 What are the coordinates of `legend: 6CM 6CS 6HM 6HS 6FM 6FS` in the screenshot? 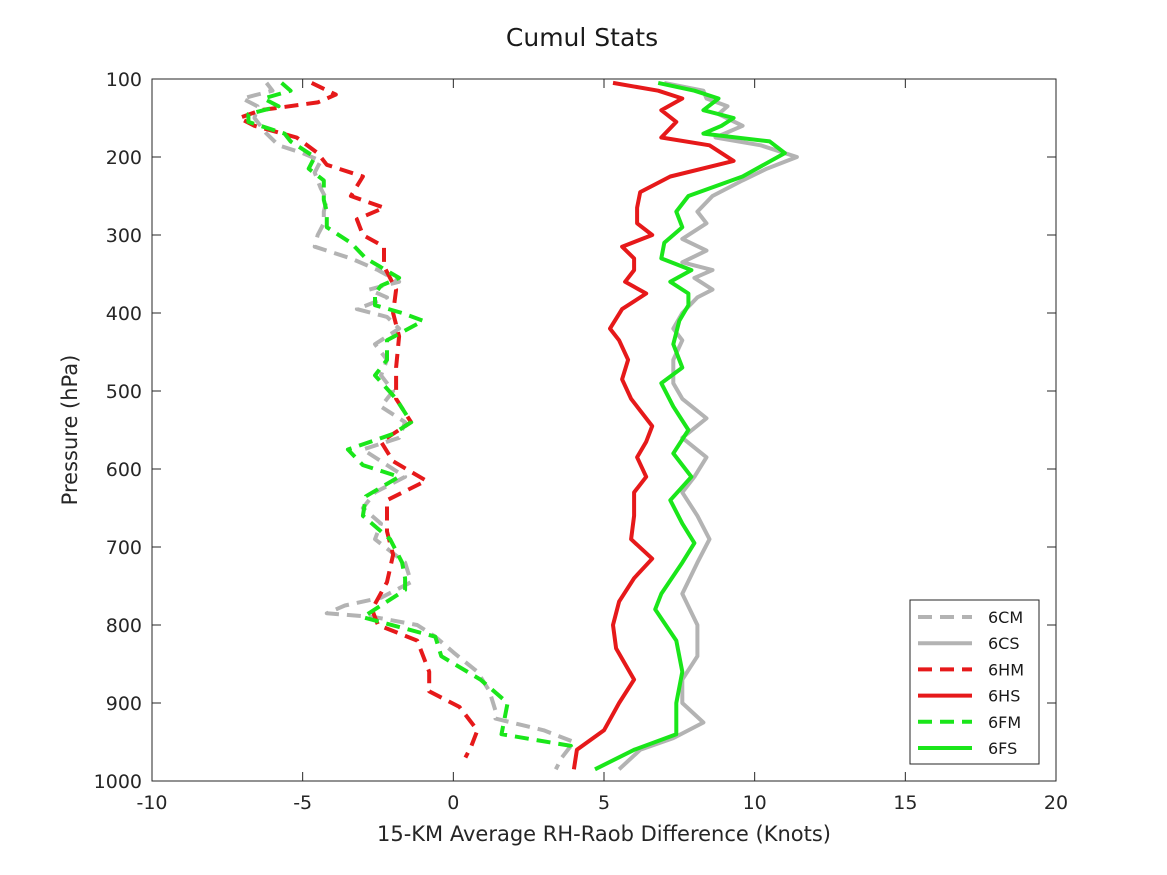 It's located at (974, 682).